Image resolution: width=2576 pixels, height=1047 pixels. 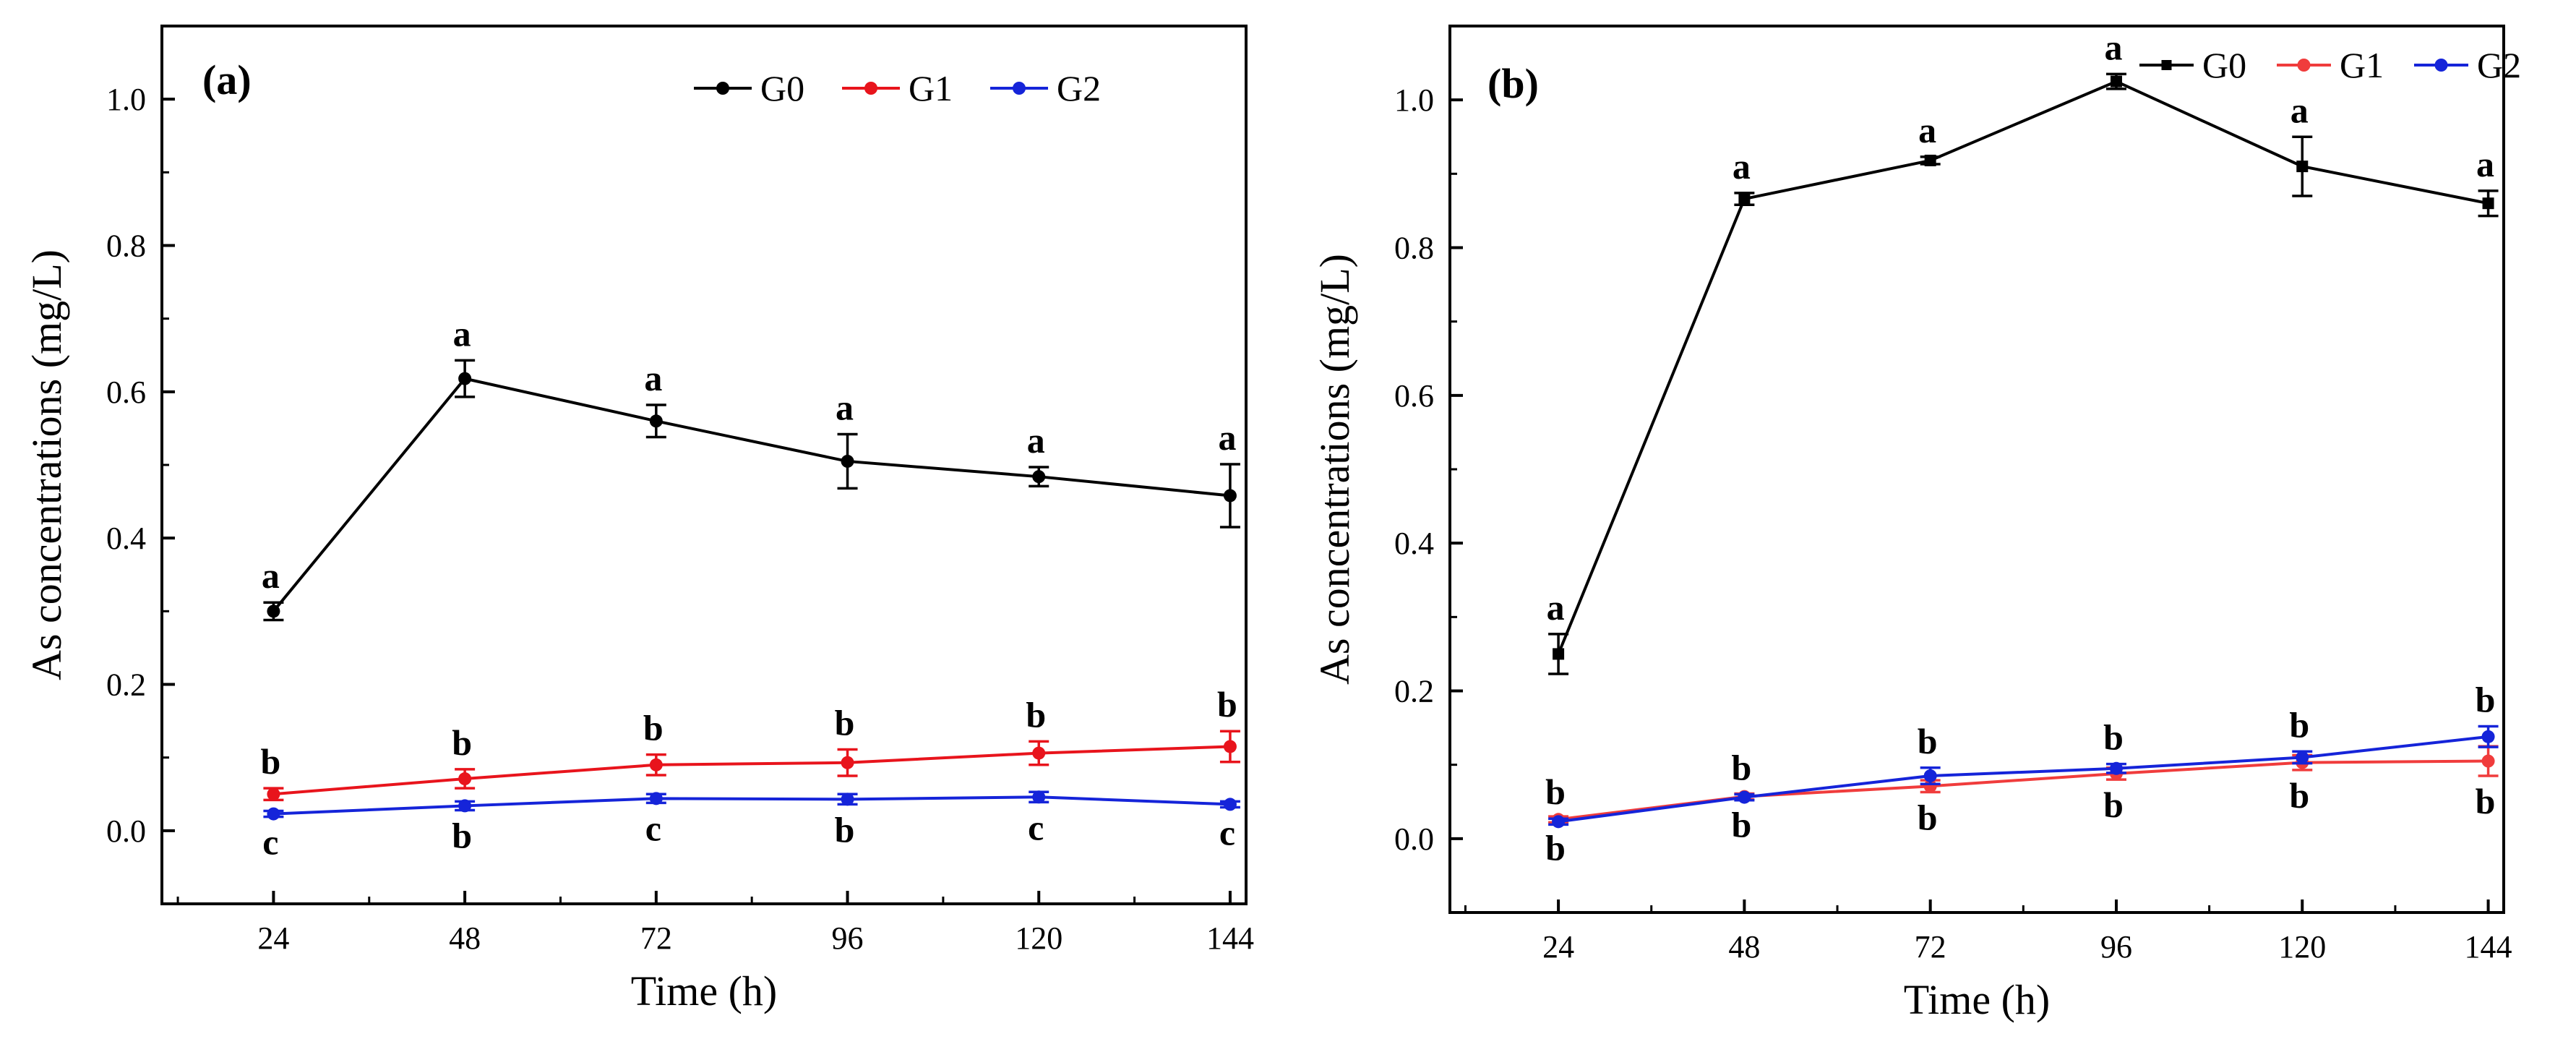 I want to click on x-tick-label: 24, so click(x=1558, y=947).